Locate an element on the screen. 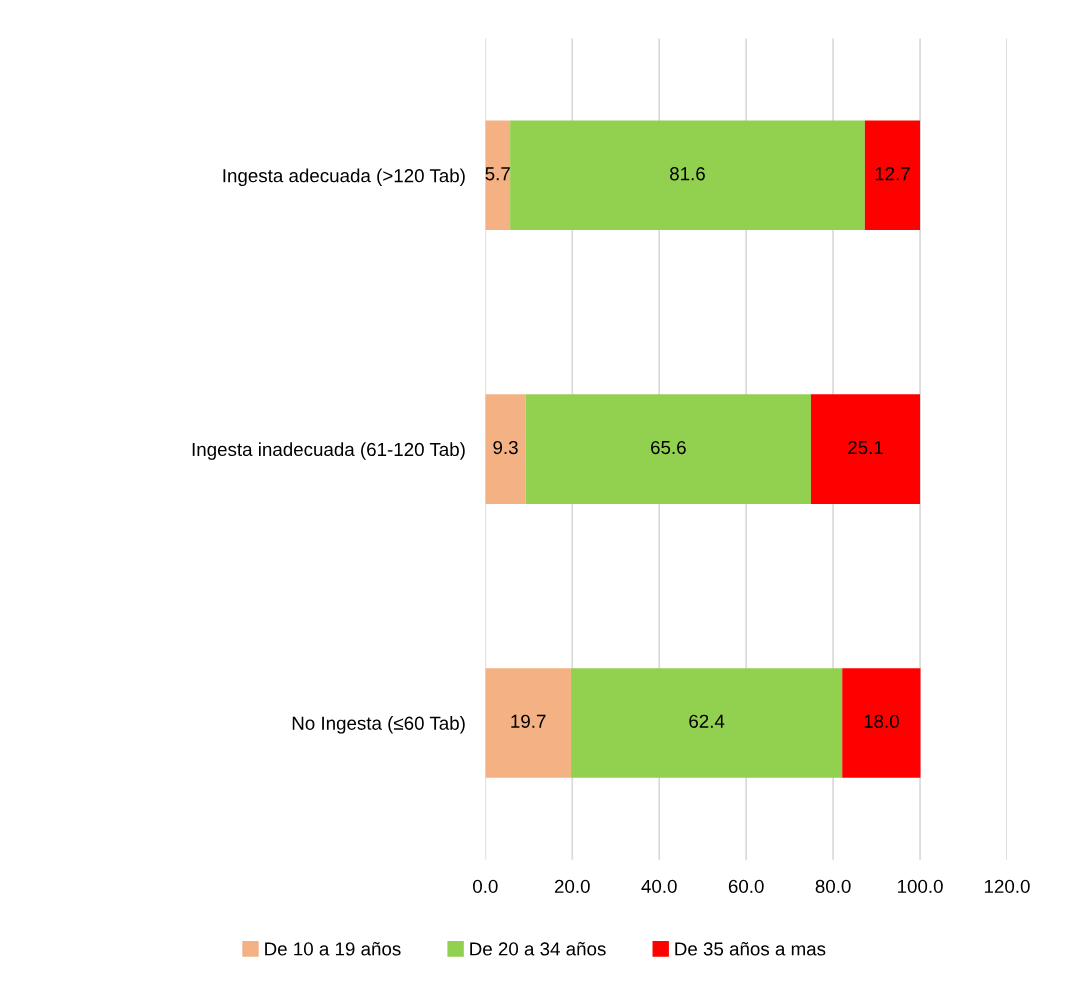 This screenshot has height=986, width=1069. data-label: 19.7 is located at coordinates (528, 721).